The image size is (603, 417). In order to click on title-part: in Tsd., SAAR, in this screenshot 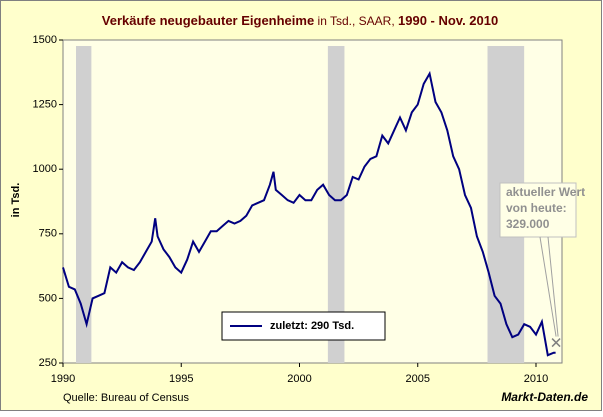, I will do `click(356, 21)`.